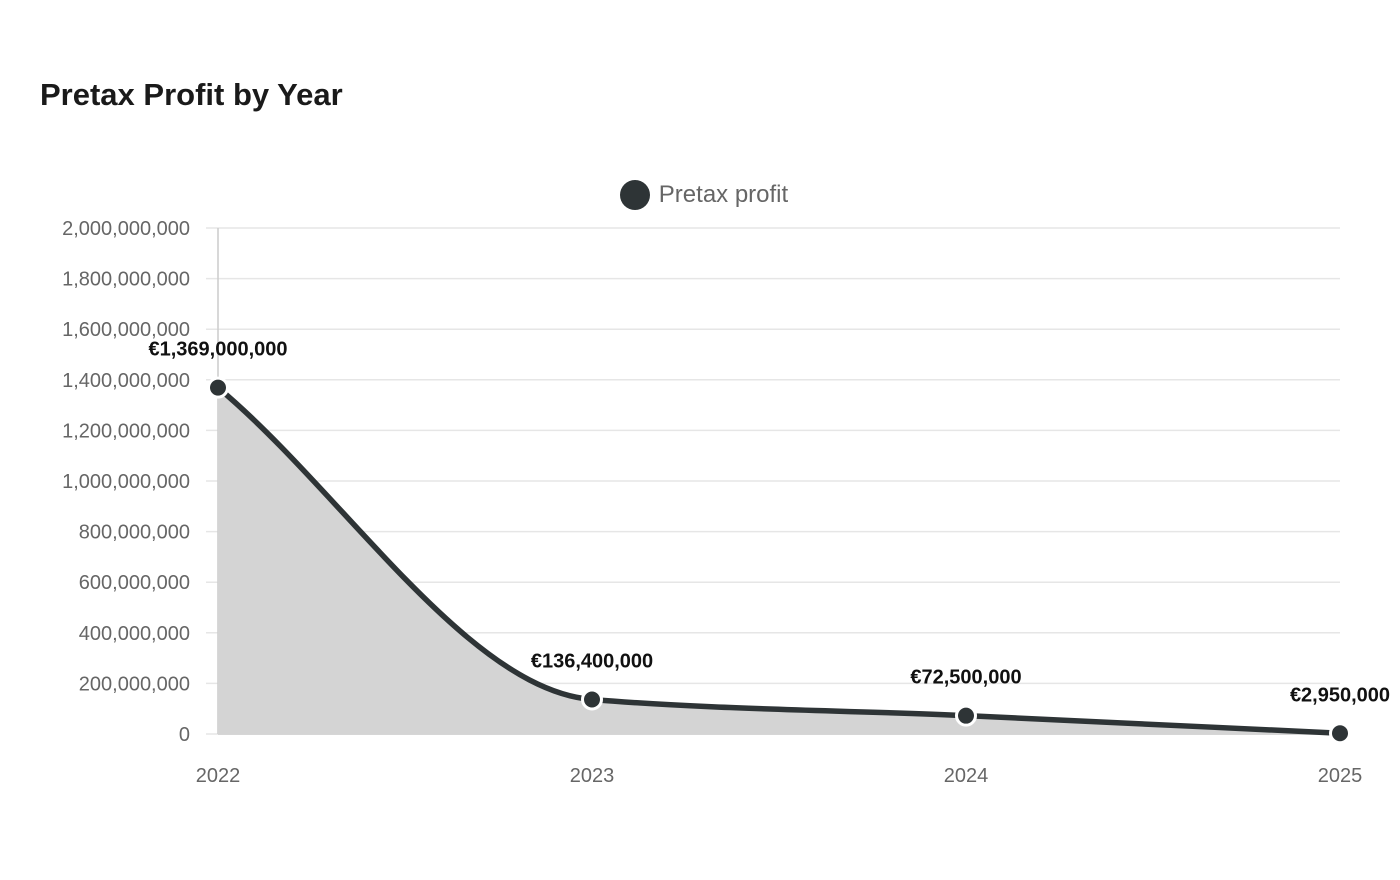  I want to click on y-tick-label: 400,000,000, so click(134, 634).